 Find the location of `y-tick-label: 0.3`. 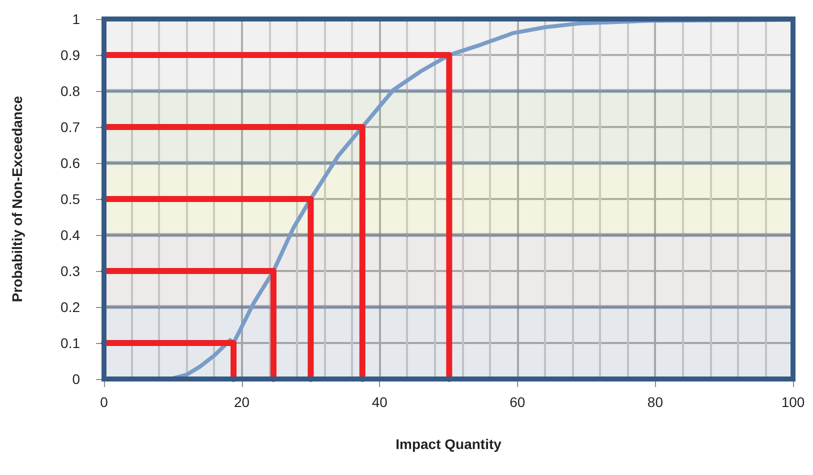

y-tick-label: 0.3 is located at coordinates (70, 271).